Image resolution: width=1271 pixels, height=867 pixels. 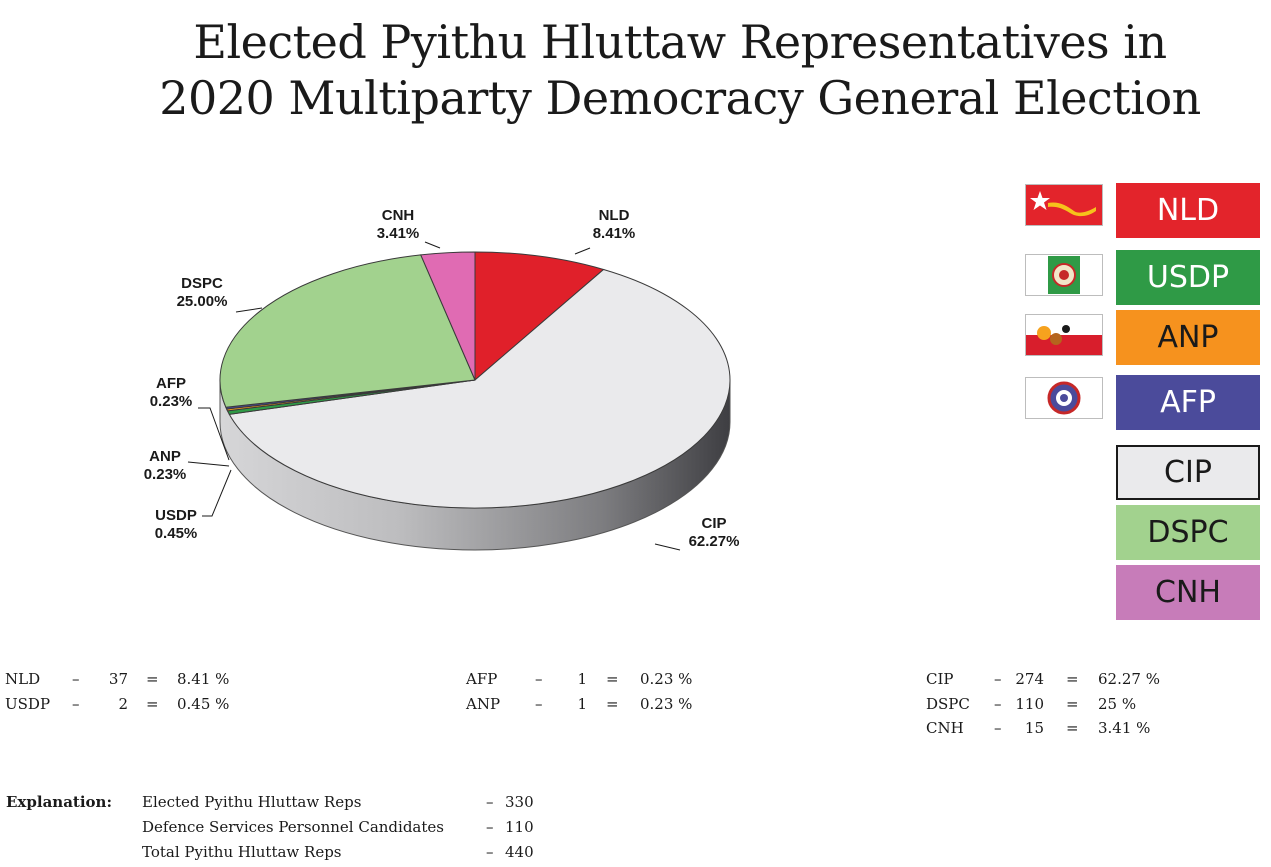 What do you see at coordinates (1188, 402) in the screenshot?
I see `legend-box-afp: AFP` at bounding box center [1188, 402].